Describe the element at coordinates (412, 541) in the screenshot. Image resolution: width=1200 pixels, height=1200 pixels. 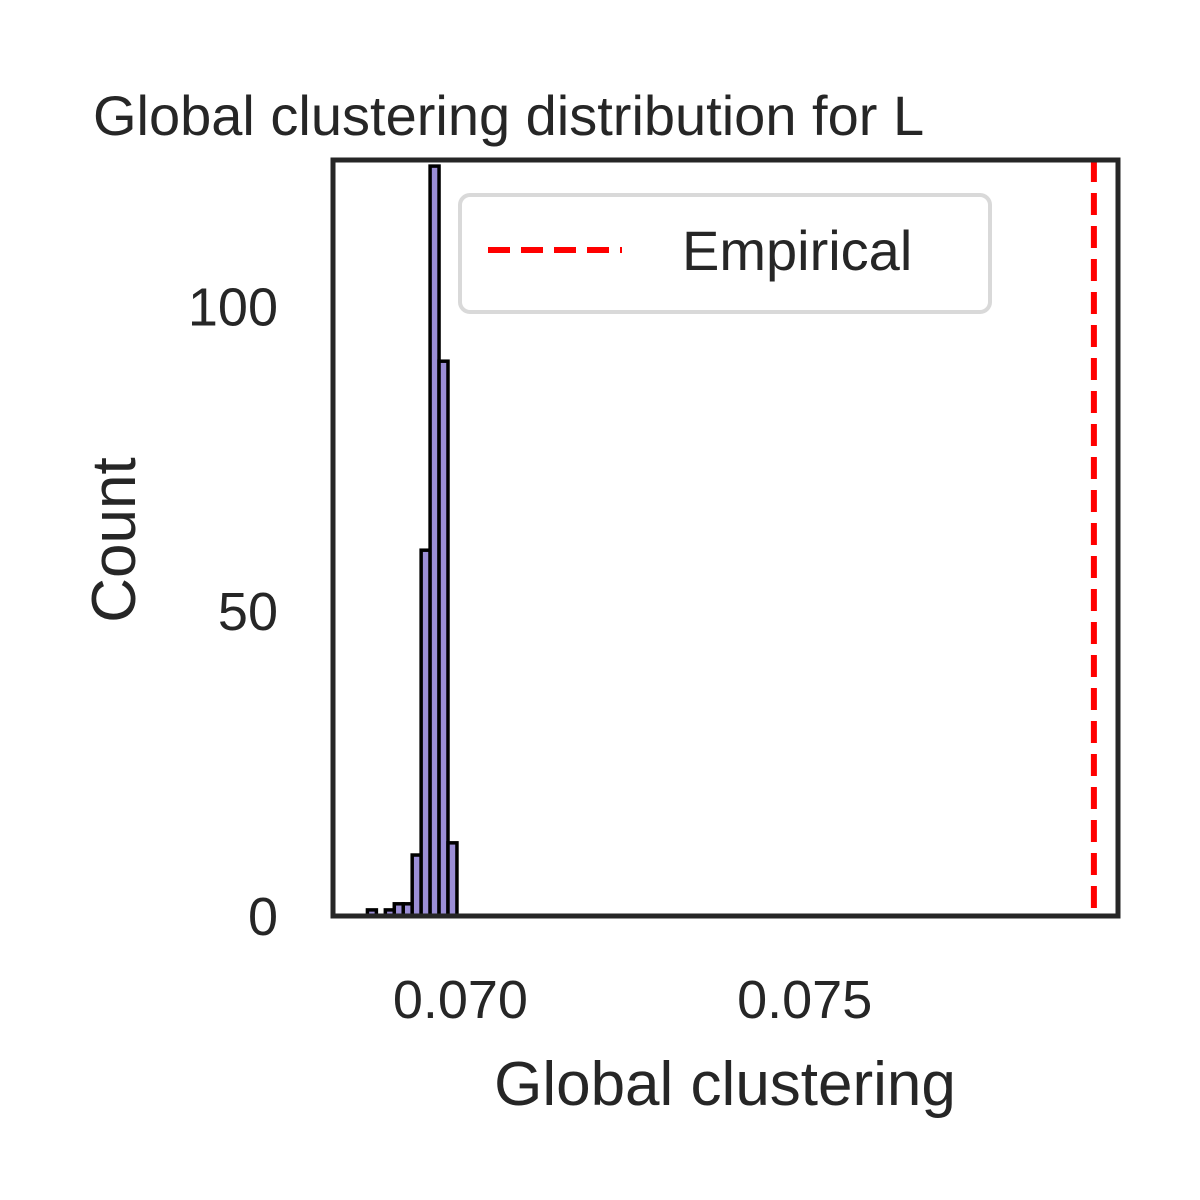
I see `histogram-bars` at that location.